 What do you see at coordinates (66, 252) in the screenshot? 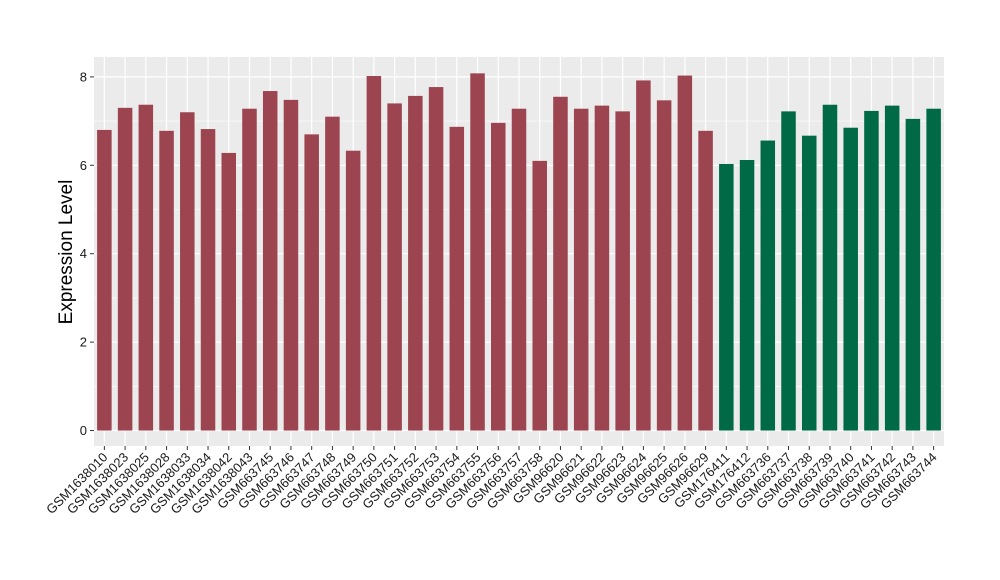
I see `y-axis-title: Expression Level` at bounding box center [66, 252].